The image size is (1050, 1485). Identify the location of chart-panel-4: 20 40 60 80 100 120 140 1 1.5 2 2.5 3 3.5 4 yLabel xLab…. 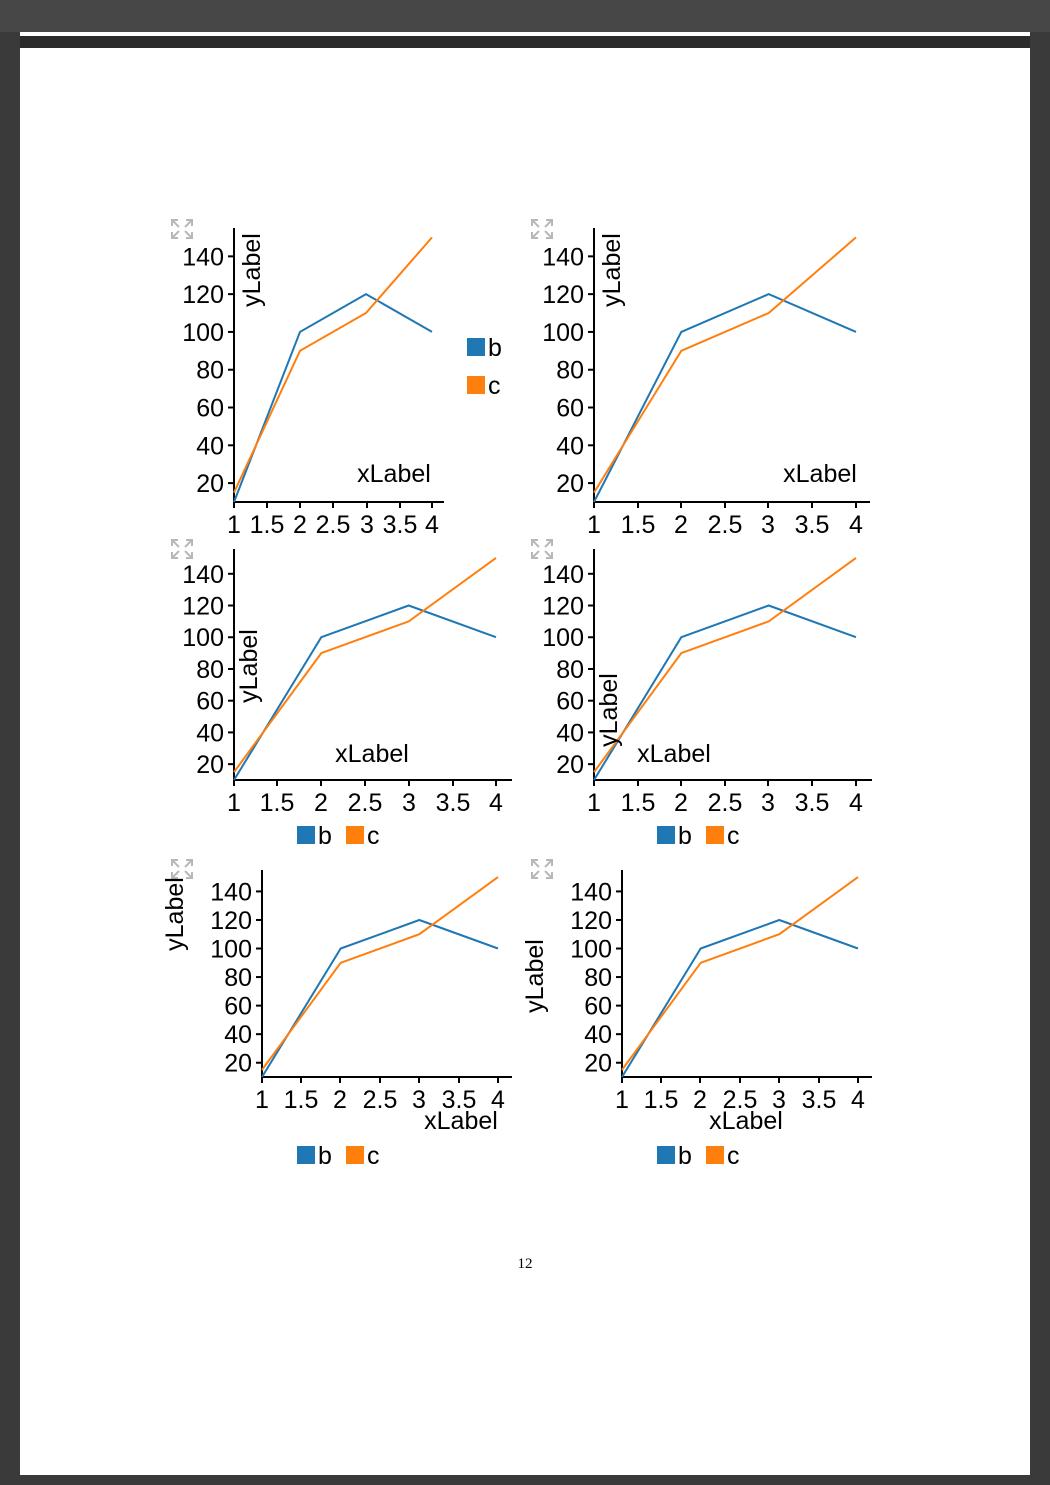
(701, 694).